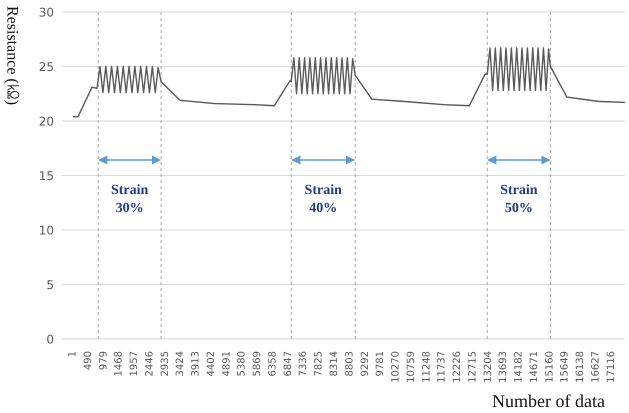 This screenshot has height=413, width=629. What do you see at coordinates (580, 367) in the screenshot?
I see `x-tick-label: 16138` at bounding box center [580, 367].